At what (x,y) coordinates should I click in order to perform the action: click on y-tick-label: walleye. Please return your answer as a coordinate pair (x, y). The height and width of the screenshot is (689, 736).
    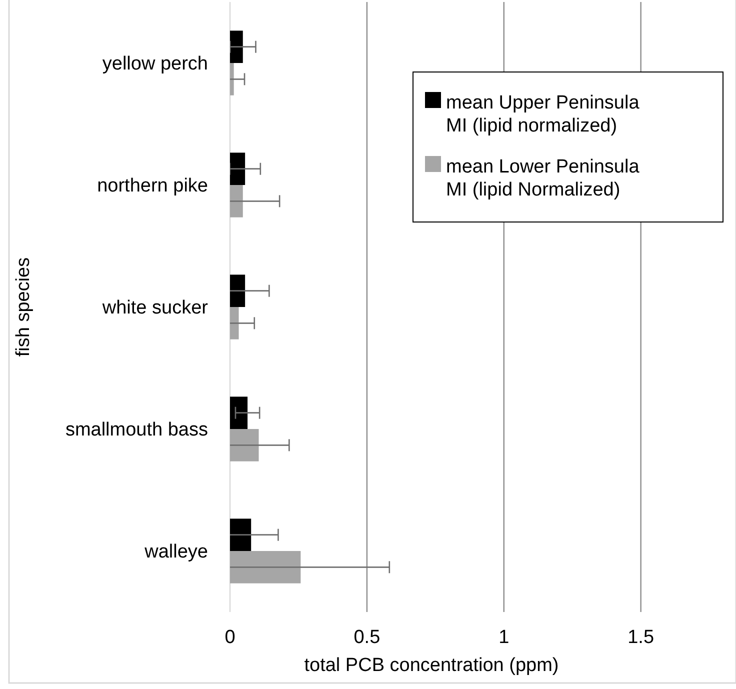
    Looking at the image, I should click on (176, 552).